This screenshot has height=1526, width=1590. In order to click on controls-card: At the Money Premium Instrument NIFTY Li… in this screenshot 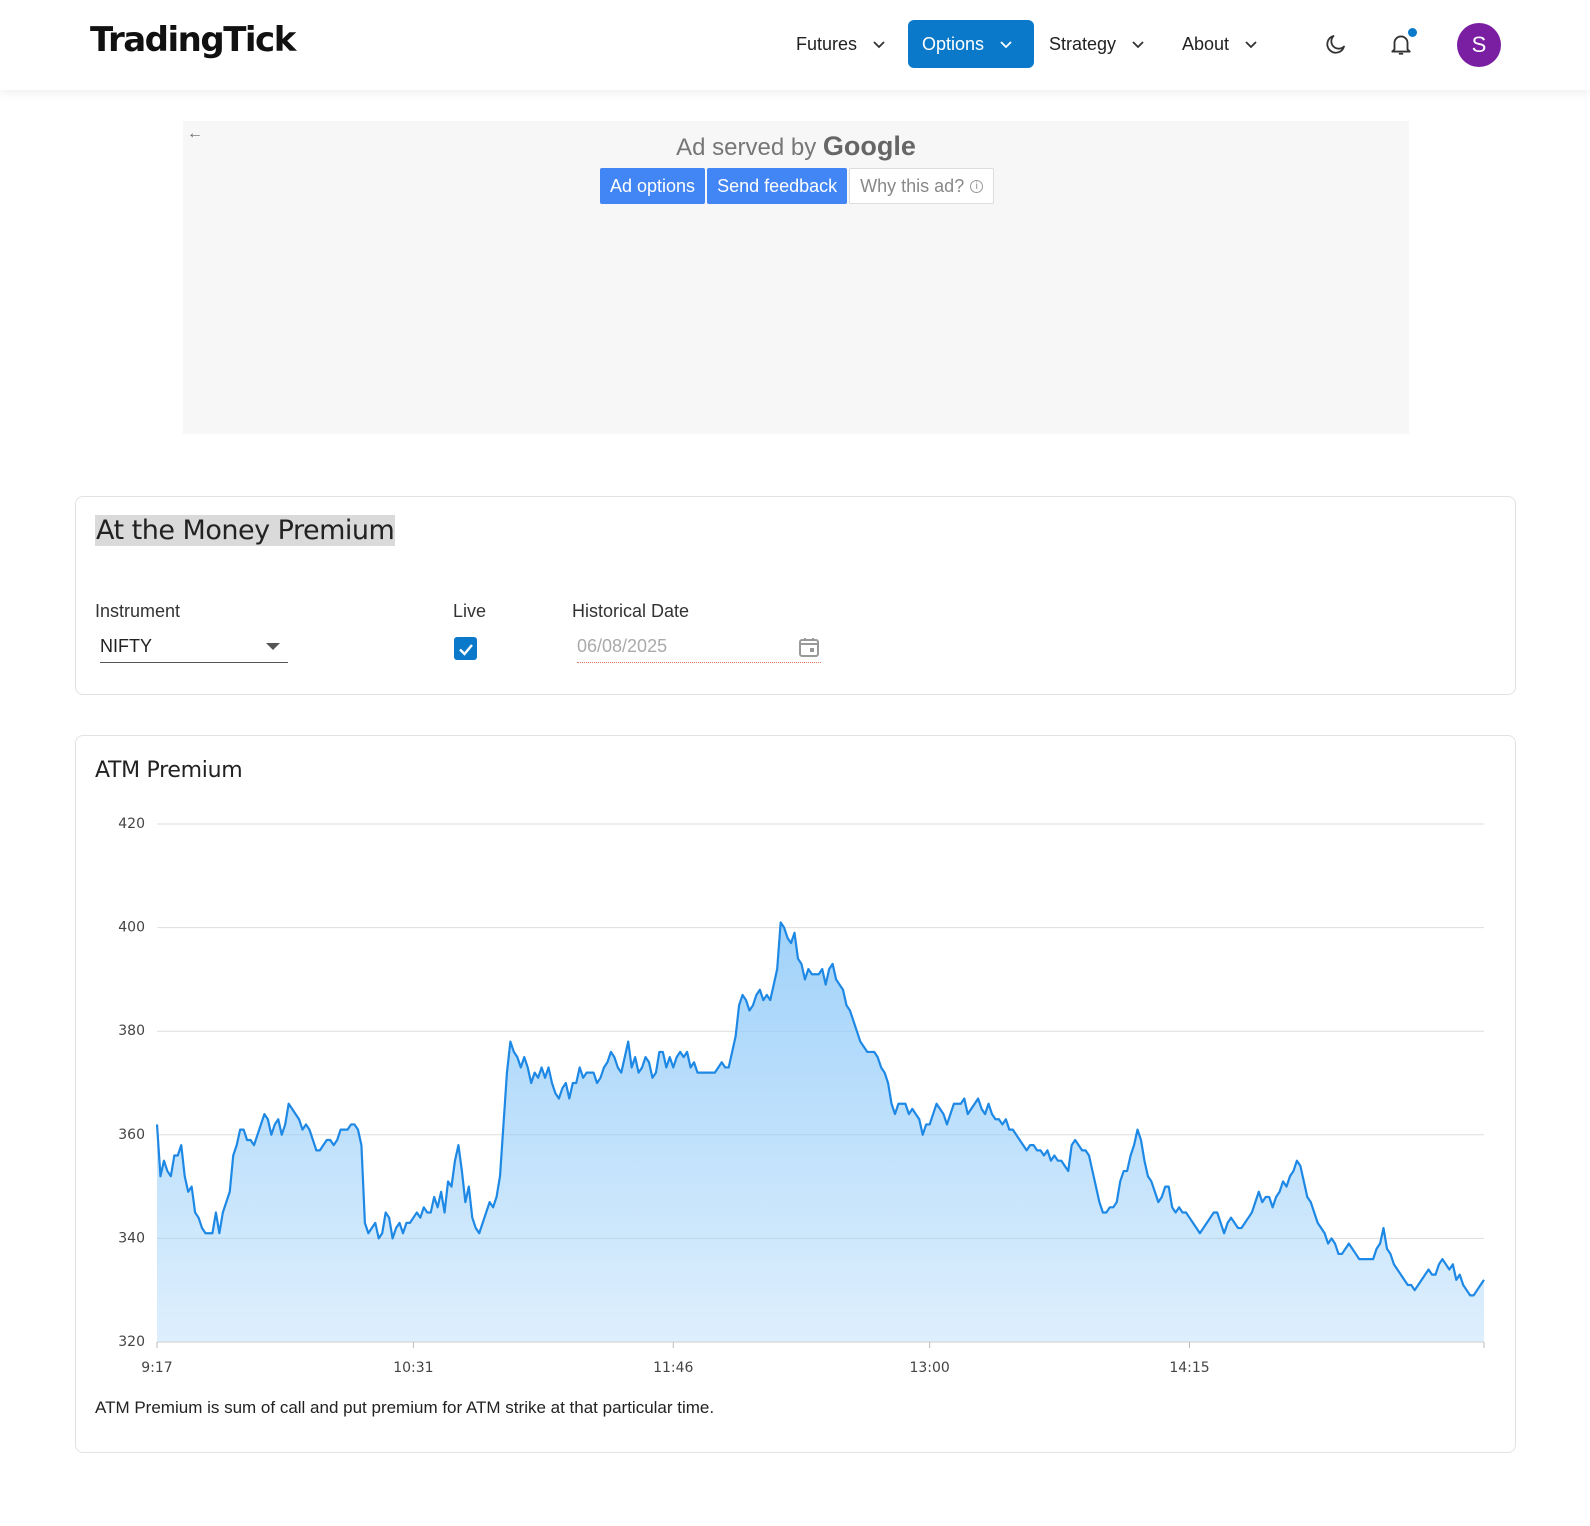, I will do `click(795, 595)`.